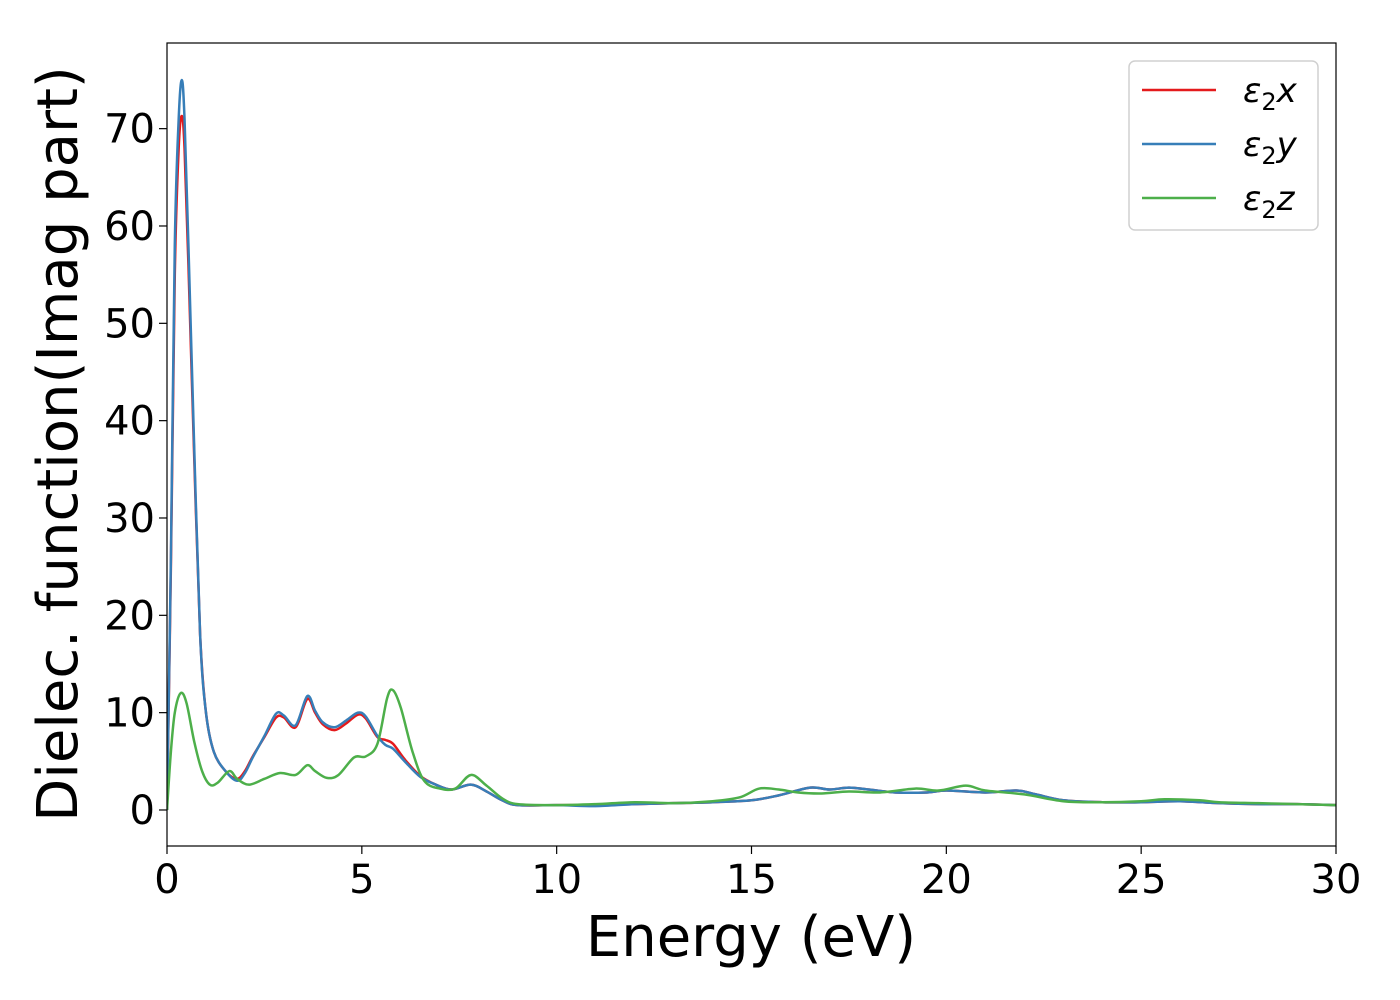 The image size is (1400, 1000). Describe the element at coordinates (129, 616) in the screenshot. I see `y-tick-label: 20` at that location.